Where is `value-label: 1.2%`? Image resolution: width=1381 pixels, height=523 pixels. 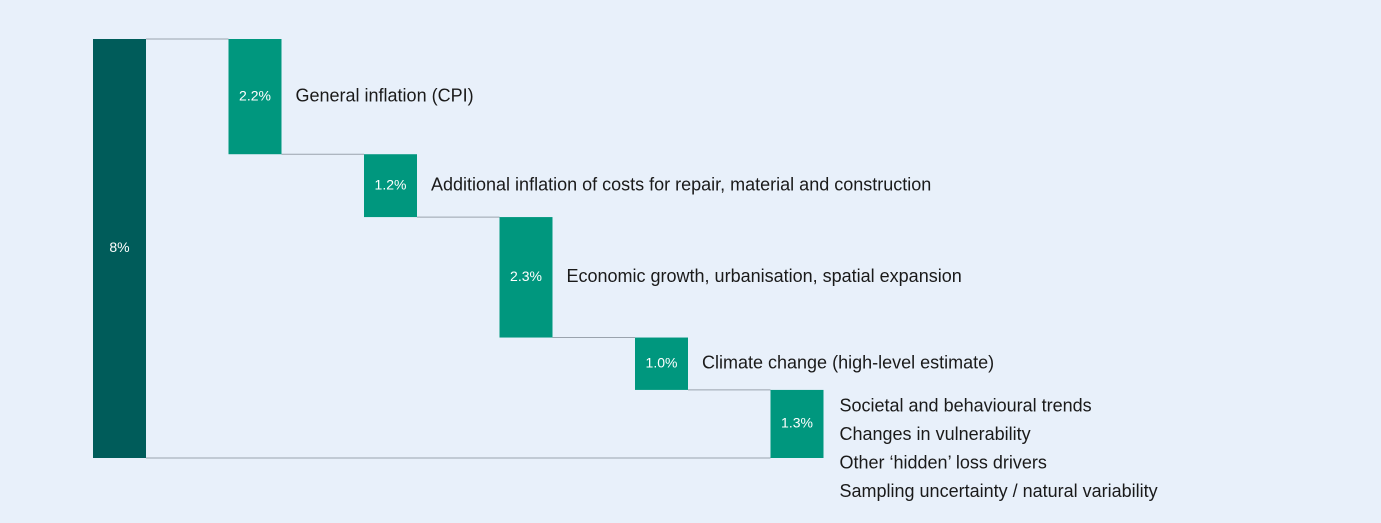
value-label: 1.2% is located at coordinates (391, 184).